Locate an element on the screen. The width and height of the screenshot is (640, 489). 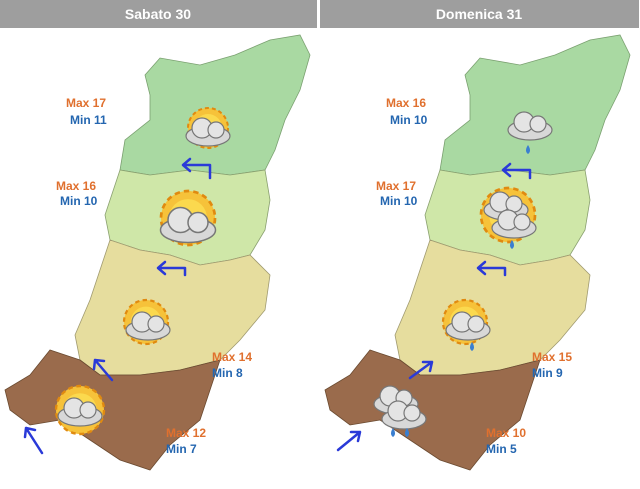
min-temp: Min 11 is located at coordinates (88, 120).